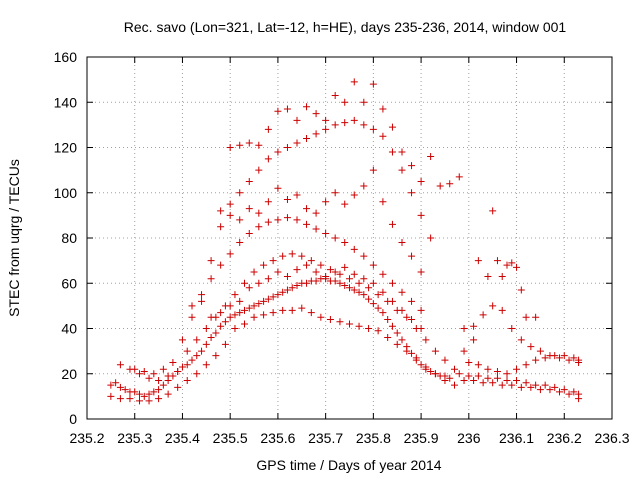 The image size is (640, 480). I want to click on x-tick-label: 236.1, so click(516, 438).